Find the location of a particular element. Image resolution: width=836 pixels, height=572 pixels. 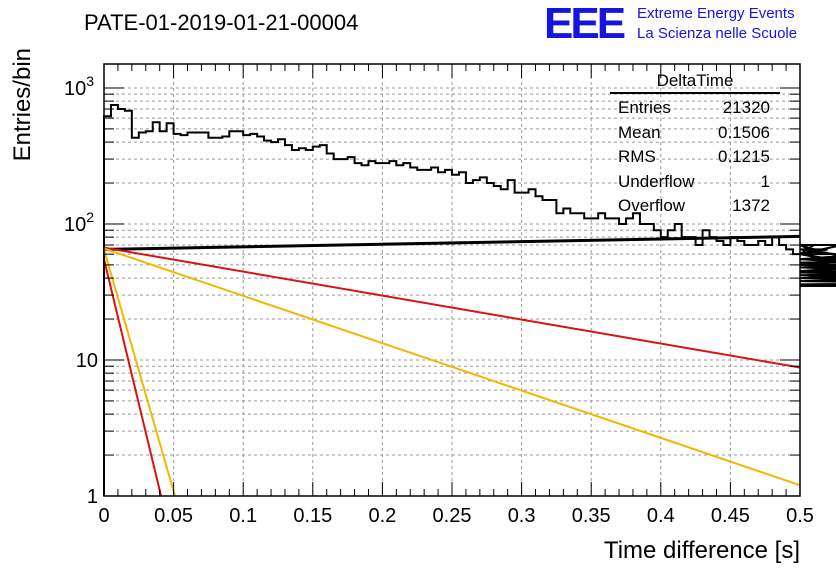

eee-logo: EEE is located at coordinates (585, 24).